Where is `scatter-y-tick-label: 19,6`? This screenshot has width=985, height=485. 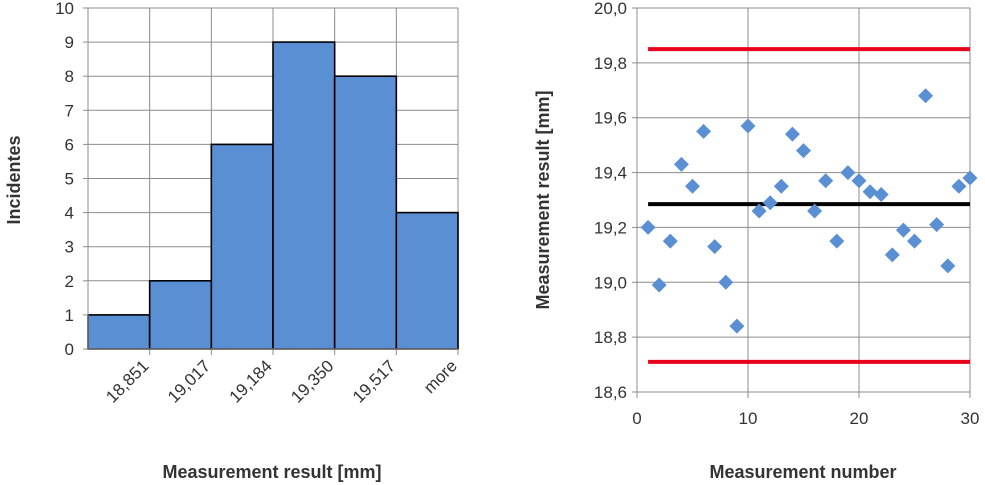
scatter-y-tick-label: 19,6 is located at coordinates (610, 118).